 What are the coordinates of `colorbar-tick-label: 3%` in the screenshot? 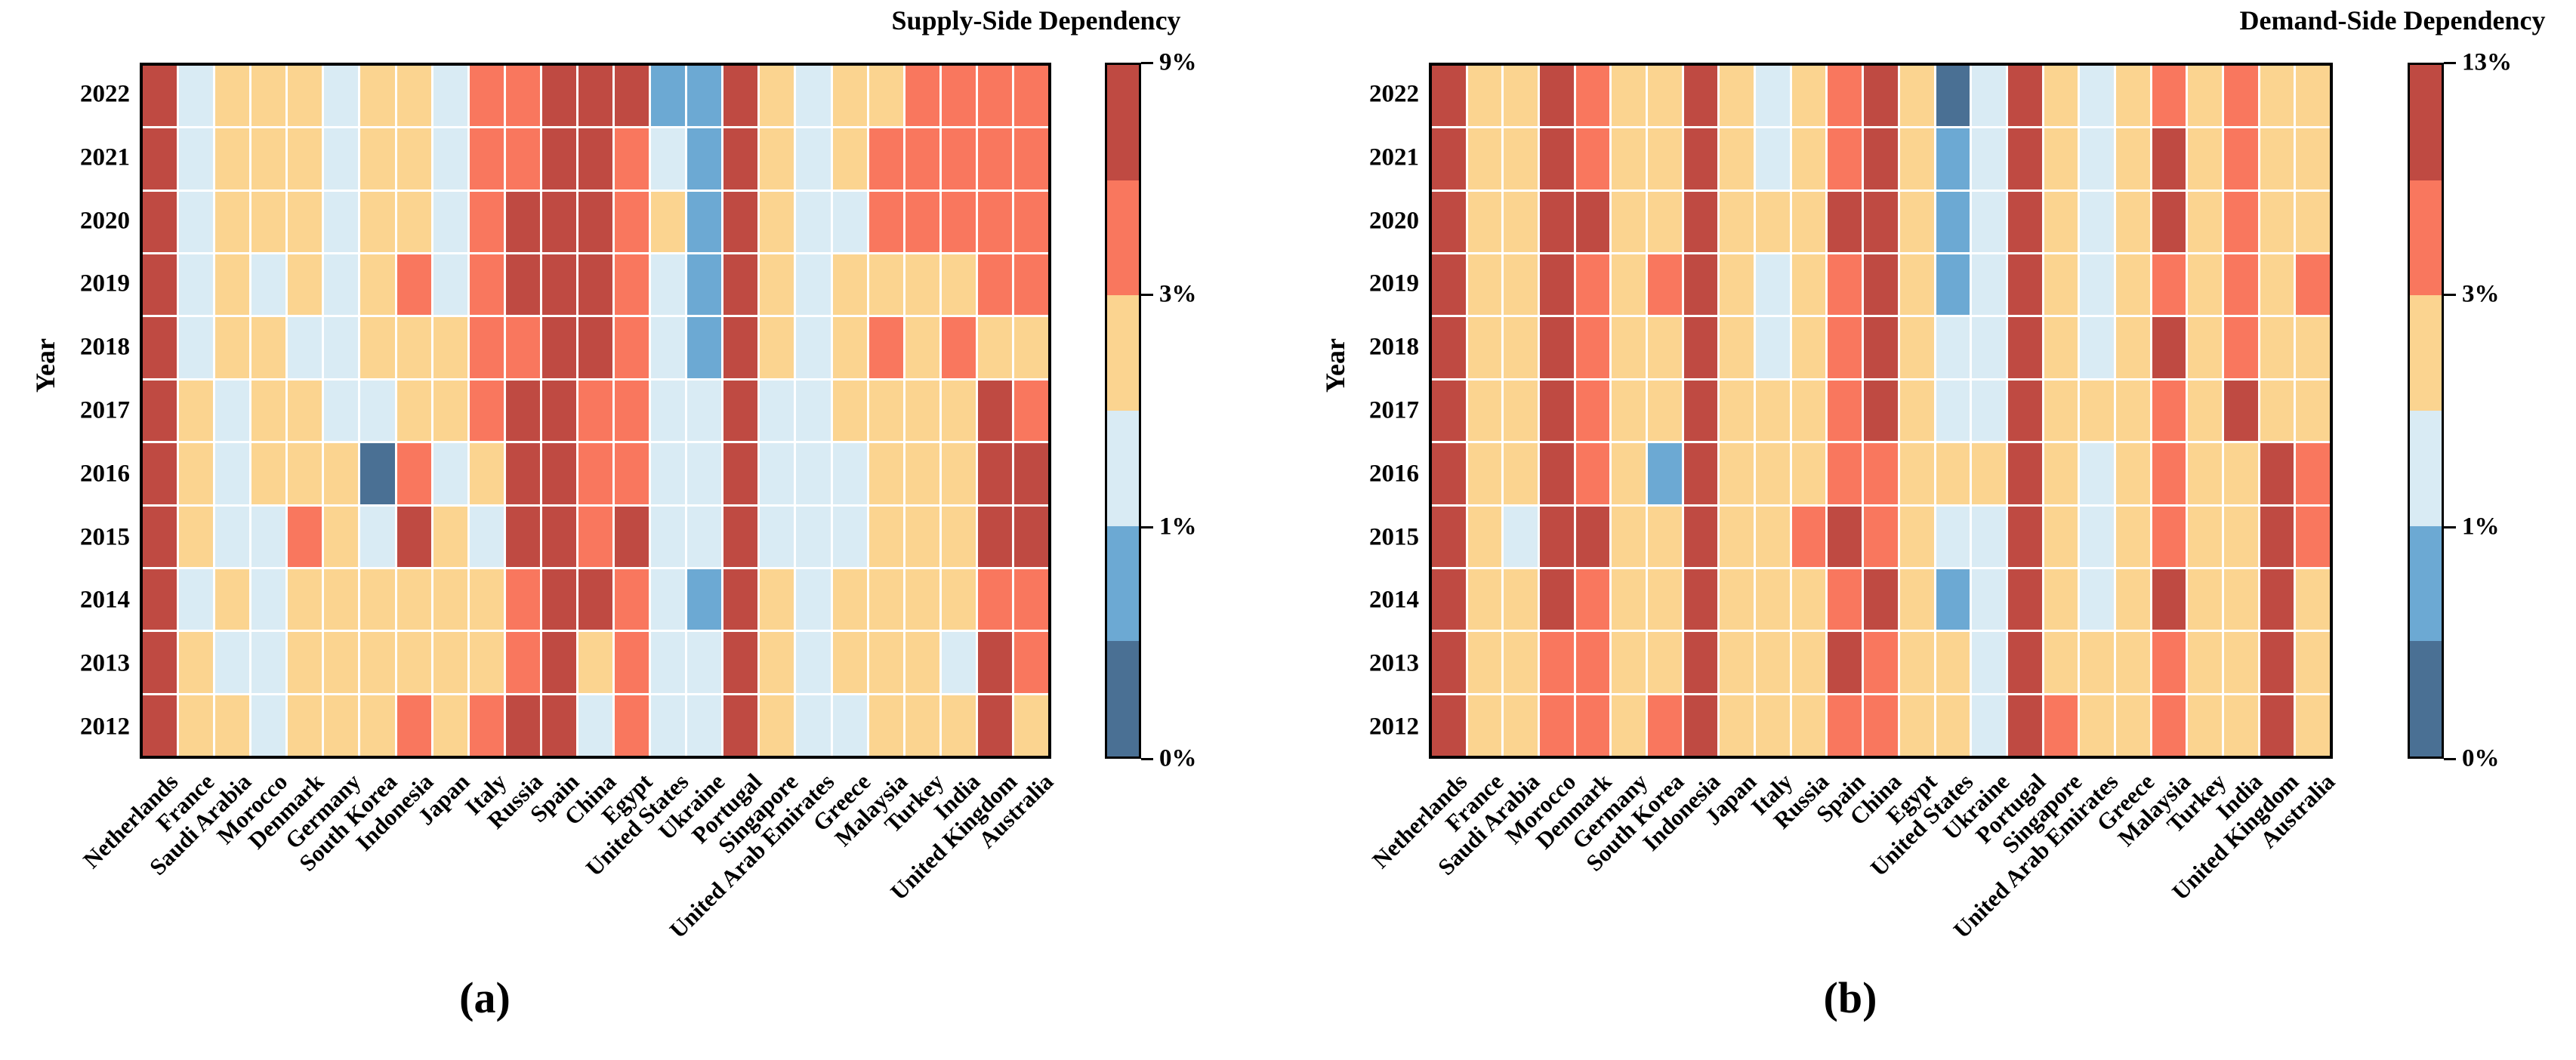 It's located at (1178, 294).